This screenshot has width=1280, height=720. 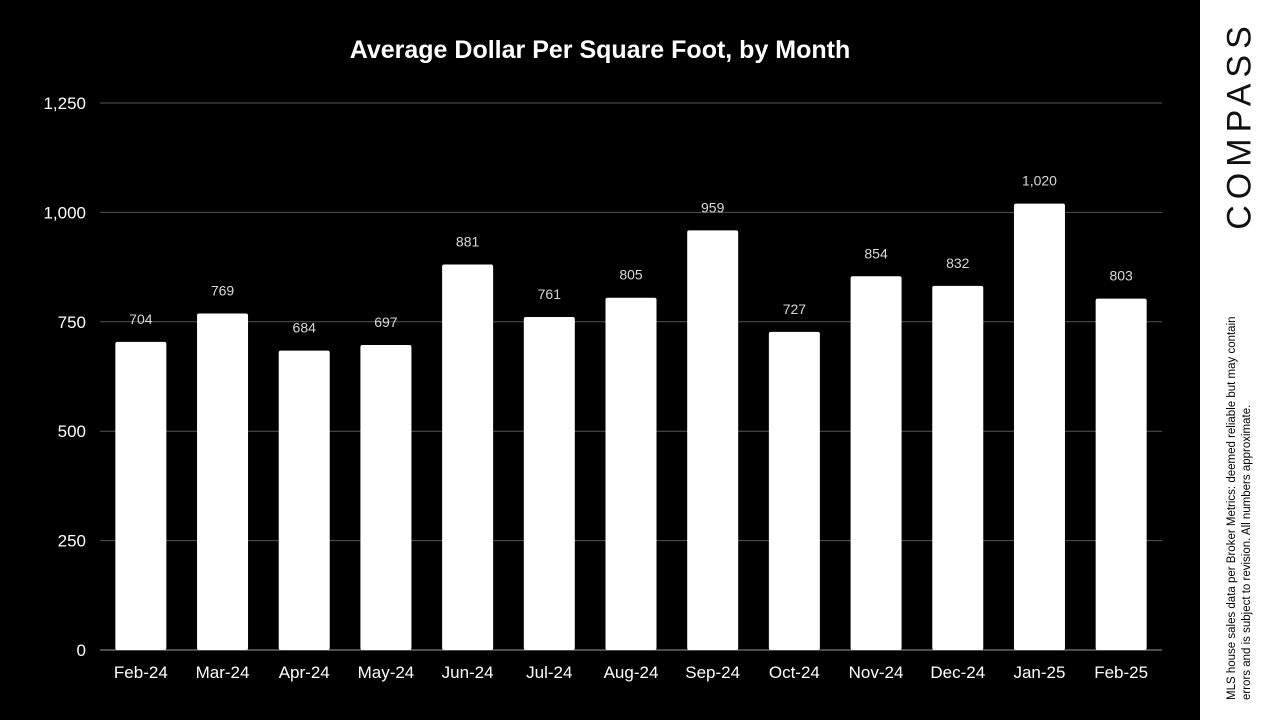 I want to click on x-tick-label: Nov-24, so click(x=876, y=672).